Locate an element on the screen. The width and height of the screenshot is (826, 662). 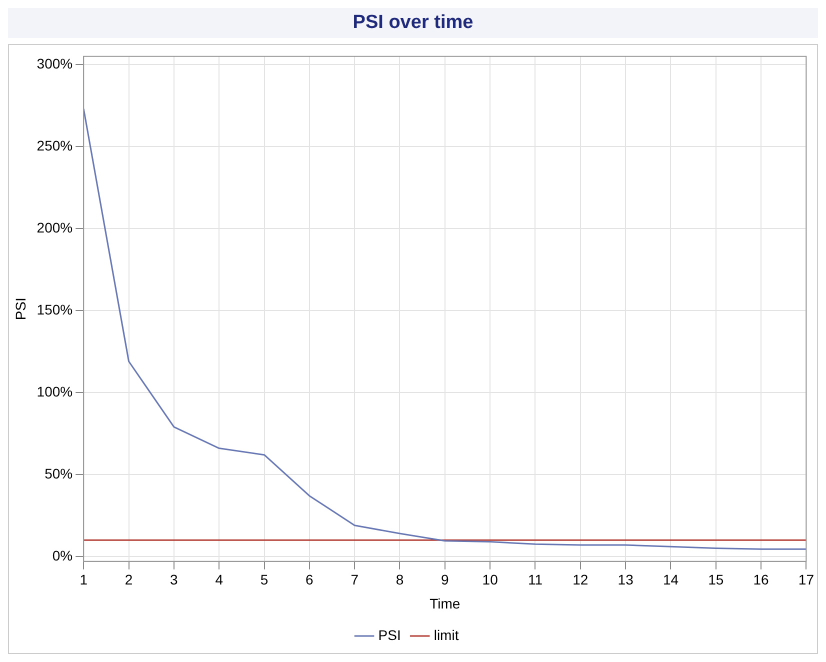
x-tick-label: 14 is located at coordinates (670, 580).